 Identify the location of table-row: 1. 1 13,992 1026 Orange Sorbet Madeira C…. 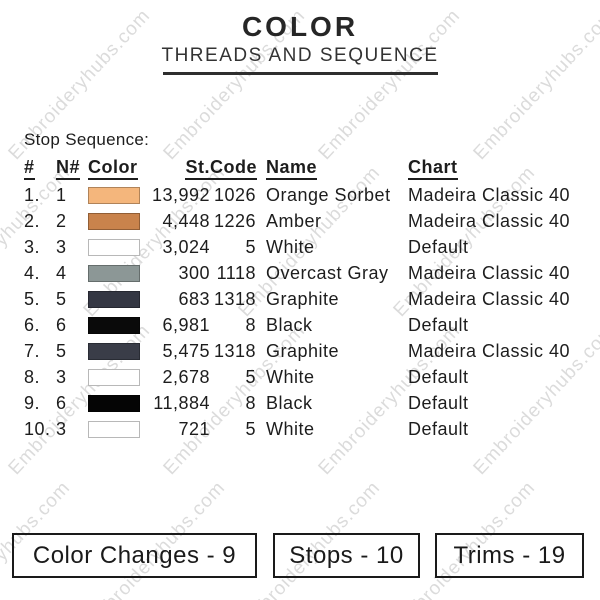
(309, 195).